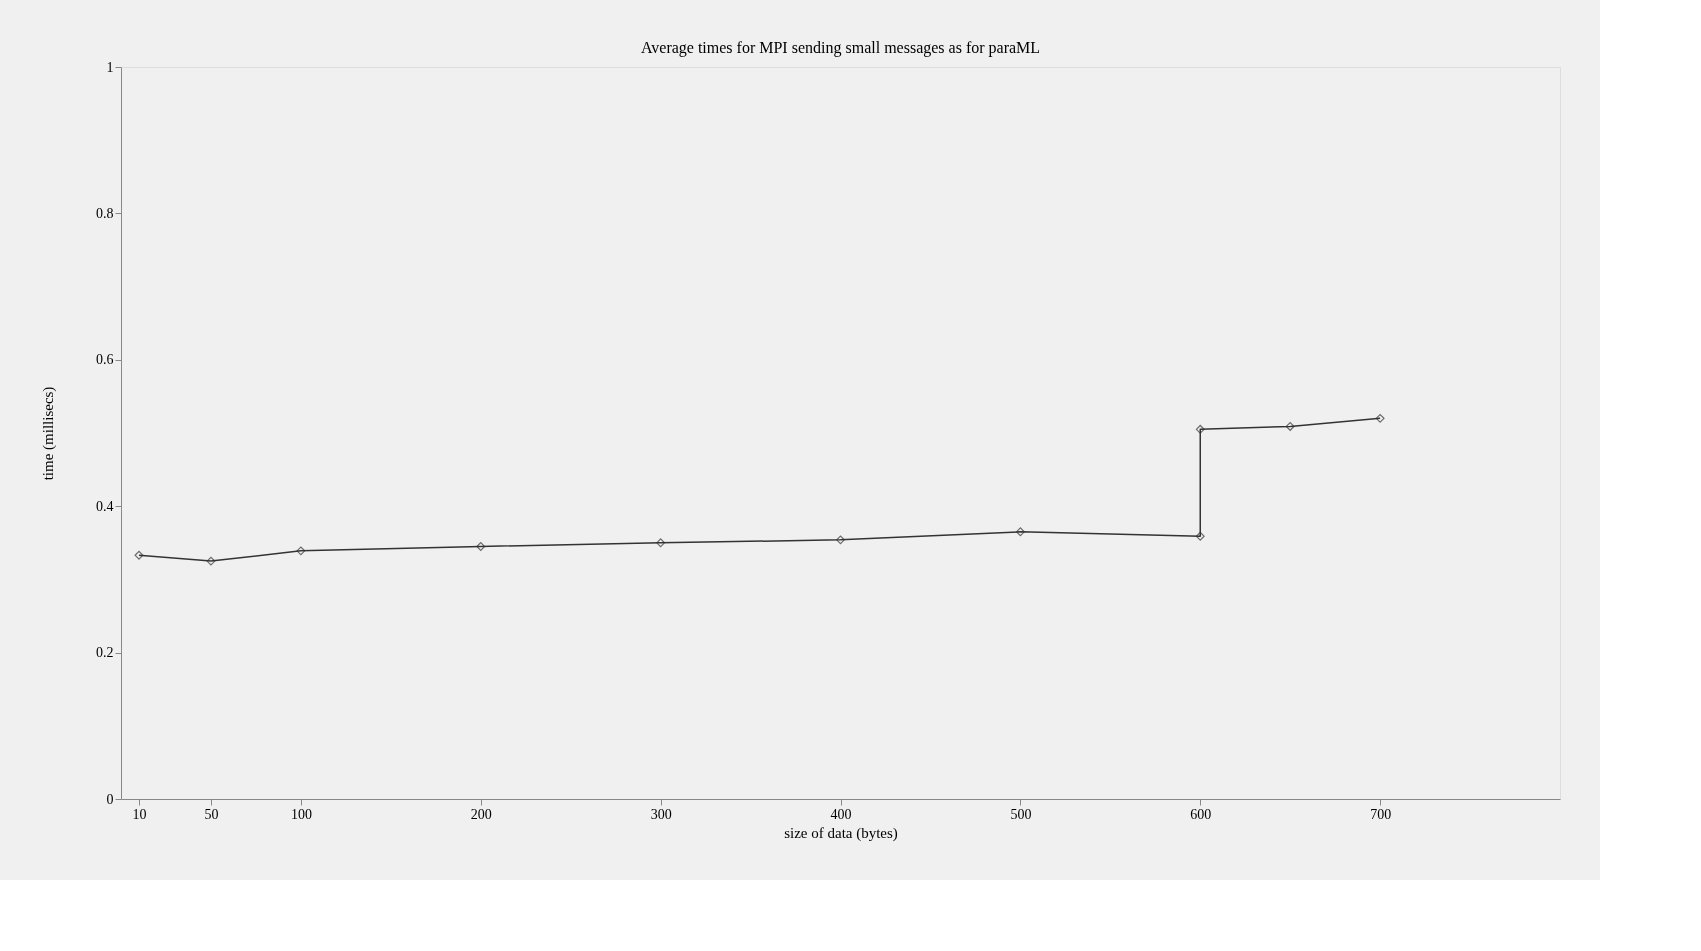 This screenshot has height=951, width=1701. I want to click on x-tick-label: 400, so click(841, 814).